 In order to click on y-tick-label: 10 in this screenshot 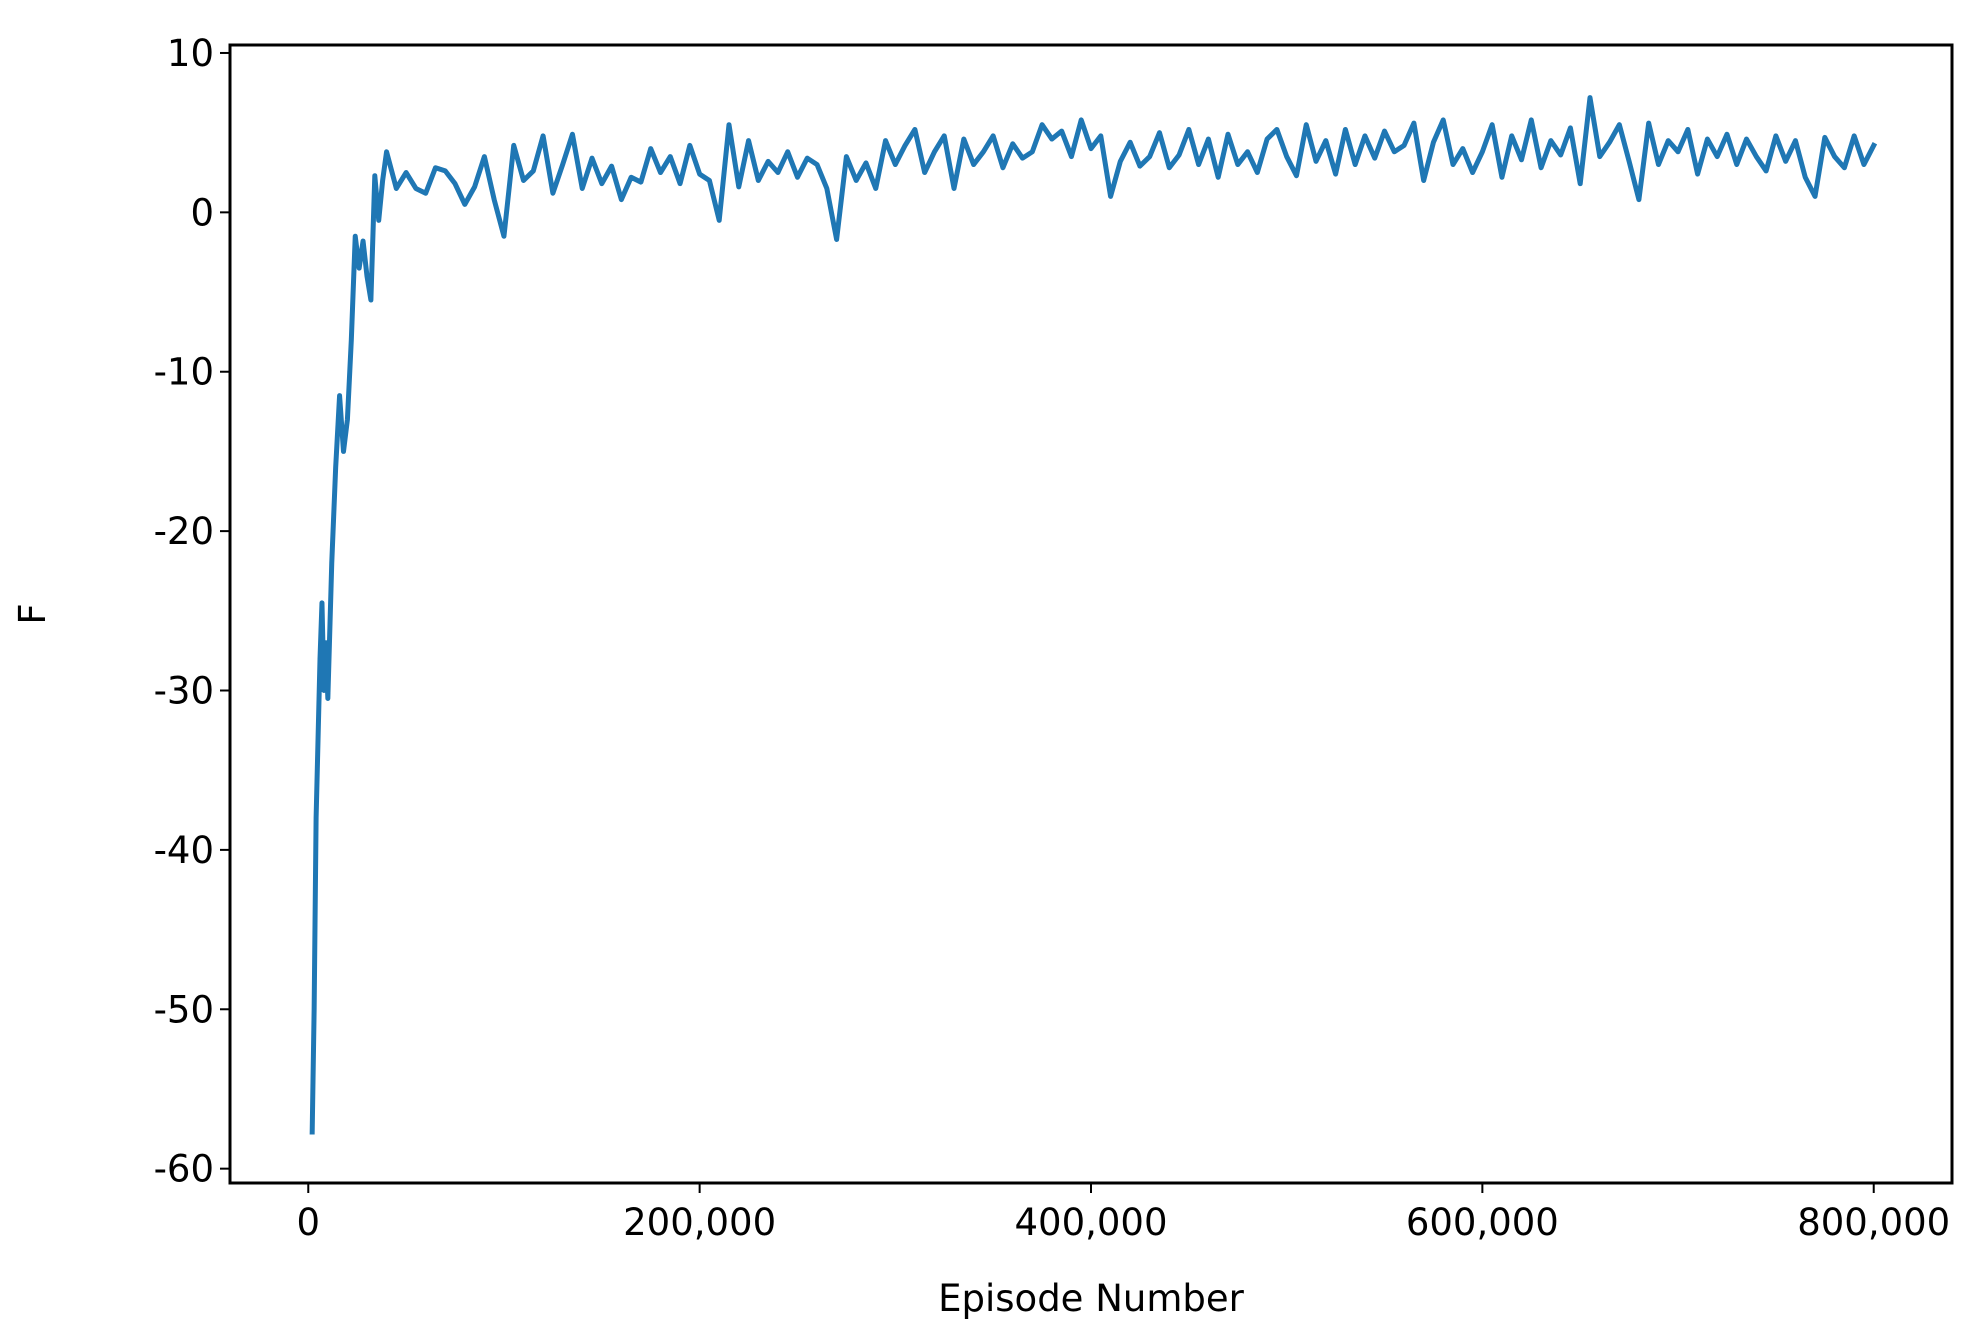, I will do `click(190, 53)`.